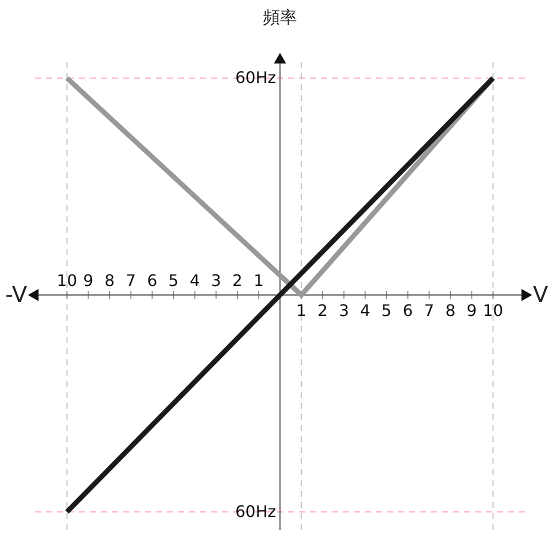 Image resolution: width=549 pixels, height=534 pixels. I want to click on x2-tick-label: 4, so click(195, 280).